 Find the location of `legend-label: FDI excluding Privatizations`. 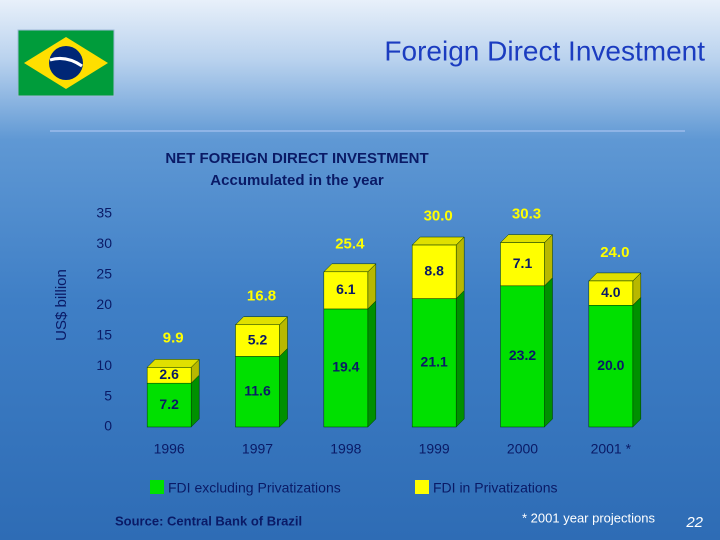

legend-label: FDI excluding Privatizations is located at coordinates (254, 488).